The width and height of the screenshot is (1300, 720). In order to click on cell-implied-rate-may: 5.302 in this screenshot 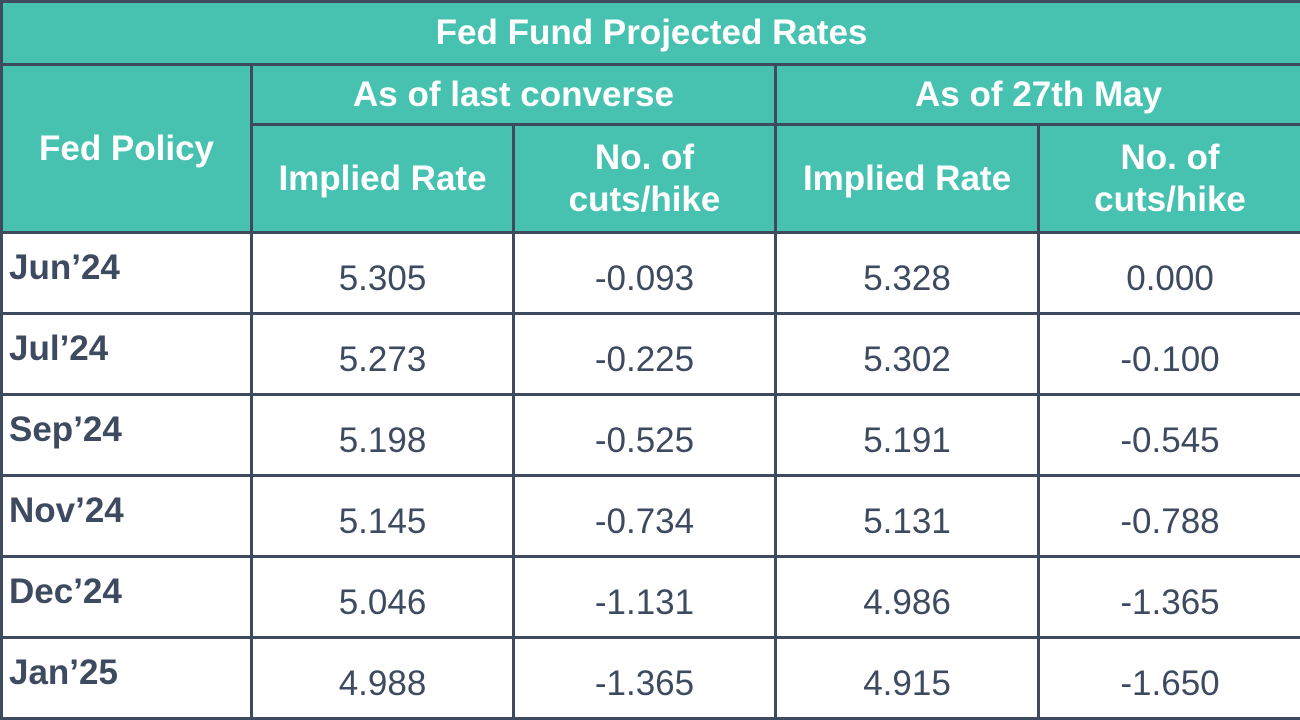, I will do `click(907, 354)`.